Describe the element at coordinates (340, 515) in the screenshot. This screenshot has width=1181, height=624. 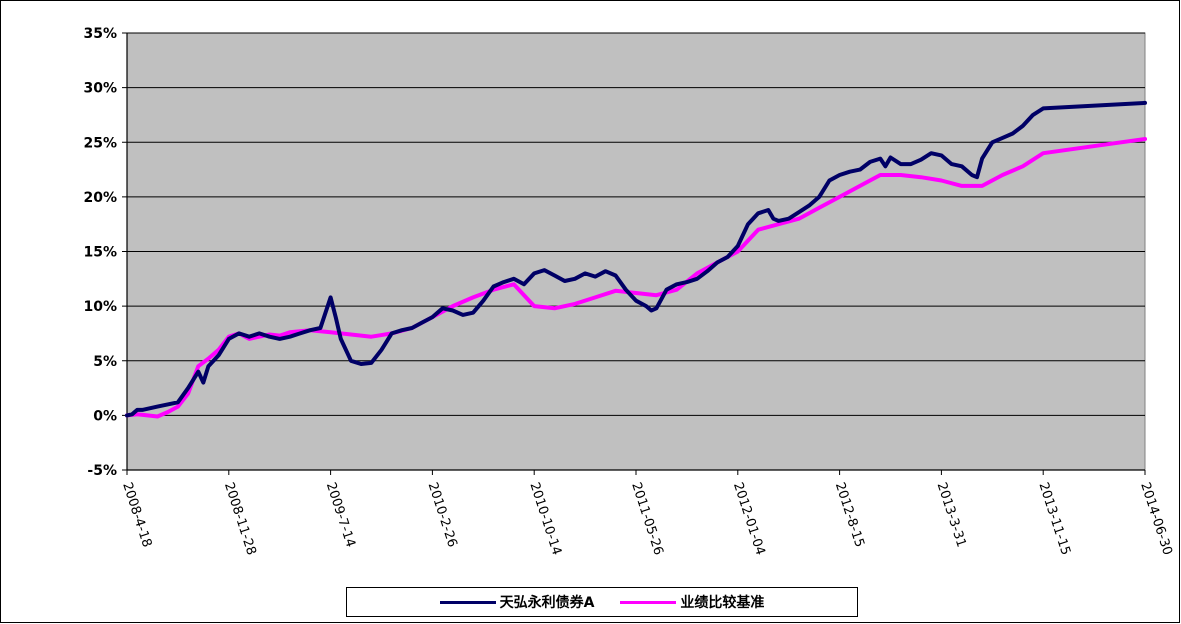
I see `x-tick-label: 2009-7-14` at that location.